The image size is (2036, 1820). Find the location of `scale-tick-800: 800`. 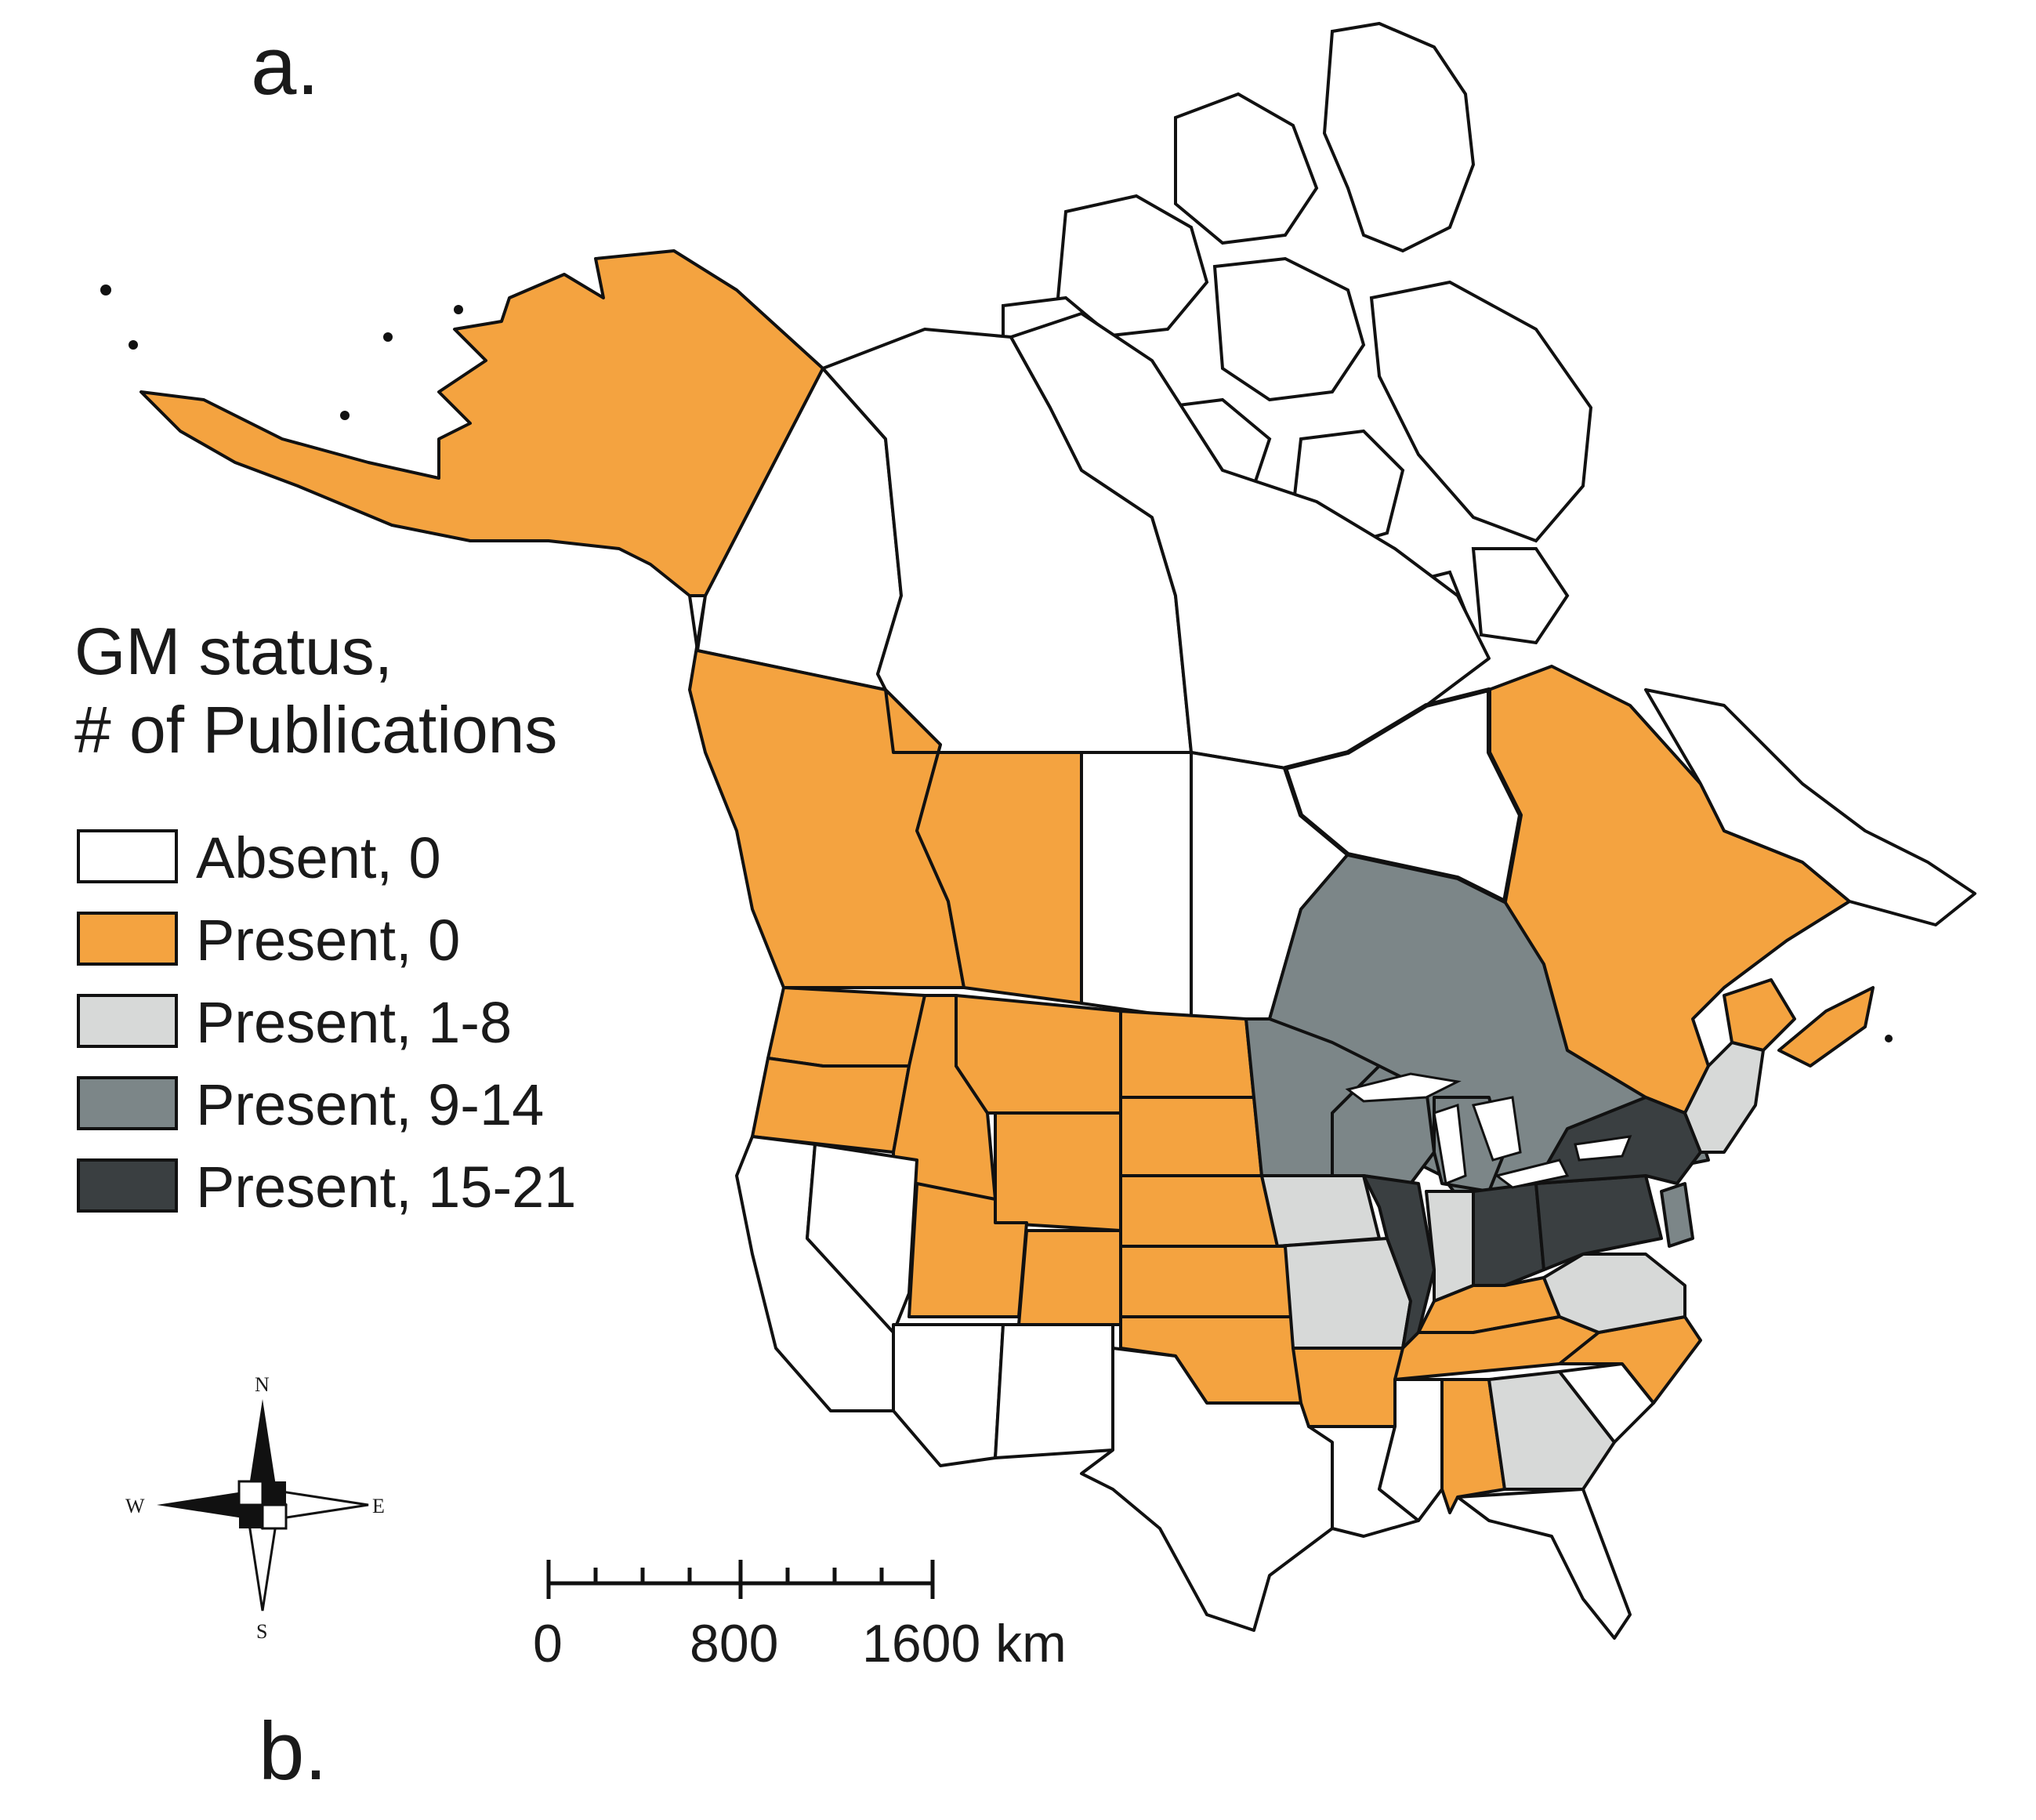

scale-tick-800: 800 is located at coordinates (734, 1643).